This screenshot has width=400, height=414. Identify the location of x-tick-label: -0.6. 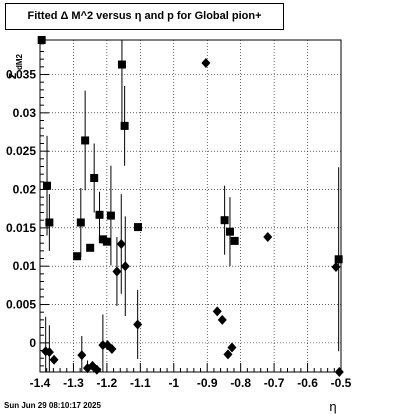
(307, 383).